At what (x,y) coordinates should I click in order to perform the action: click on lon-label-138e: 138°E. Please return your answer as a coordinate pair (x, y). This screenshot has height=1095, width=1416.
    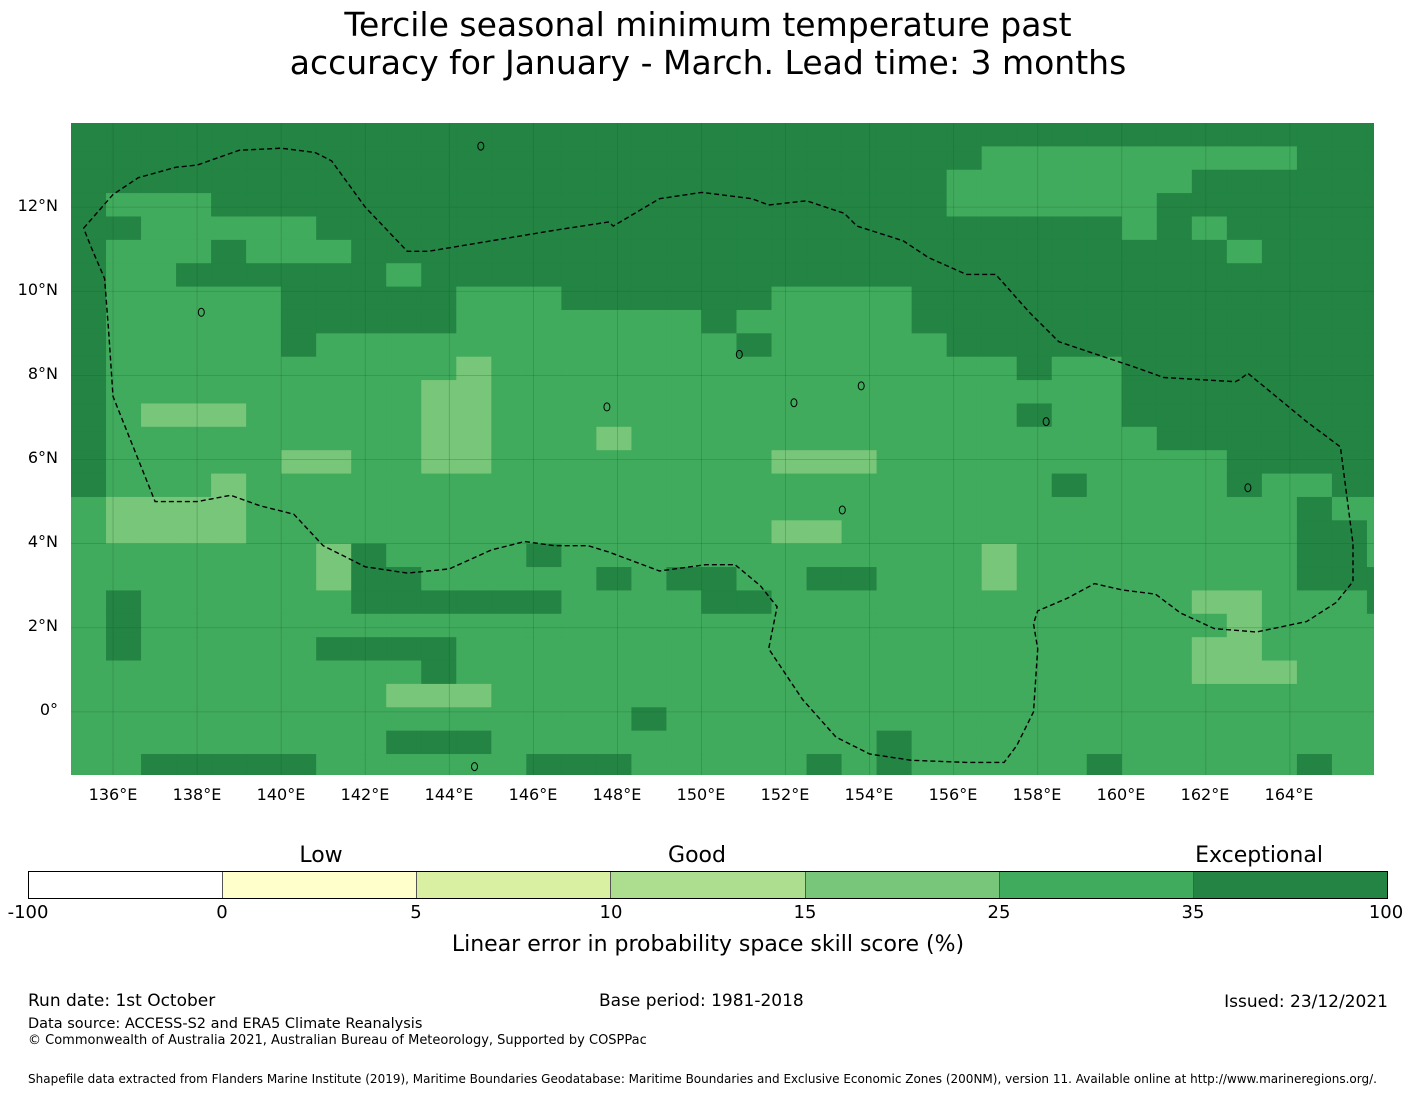
    Looking at the image, I should click on (197, 794).